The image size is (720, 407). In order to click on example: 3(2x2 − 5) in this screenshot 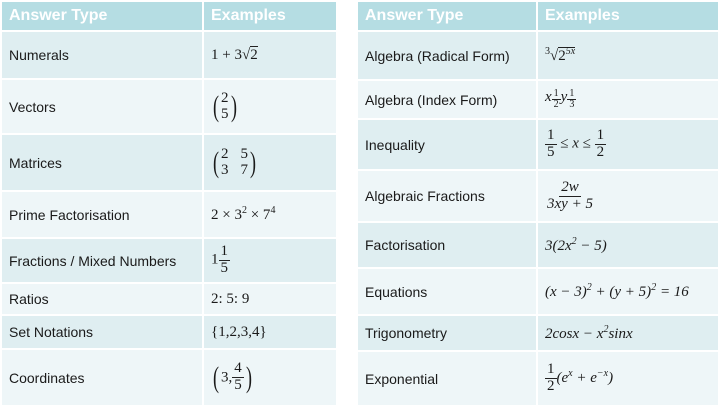, I will do `click(628, 245)`.